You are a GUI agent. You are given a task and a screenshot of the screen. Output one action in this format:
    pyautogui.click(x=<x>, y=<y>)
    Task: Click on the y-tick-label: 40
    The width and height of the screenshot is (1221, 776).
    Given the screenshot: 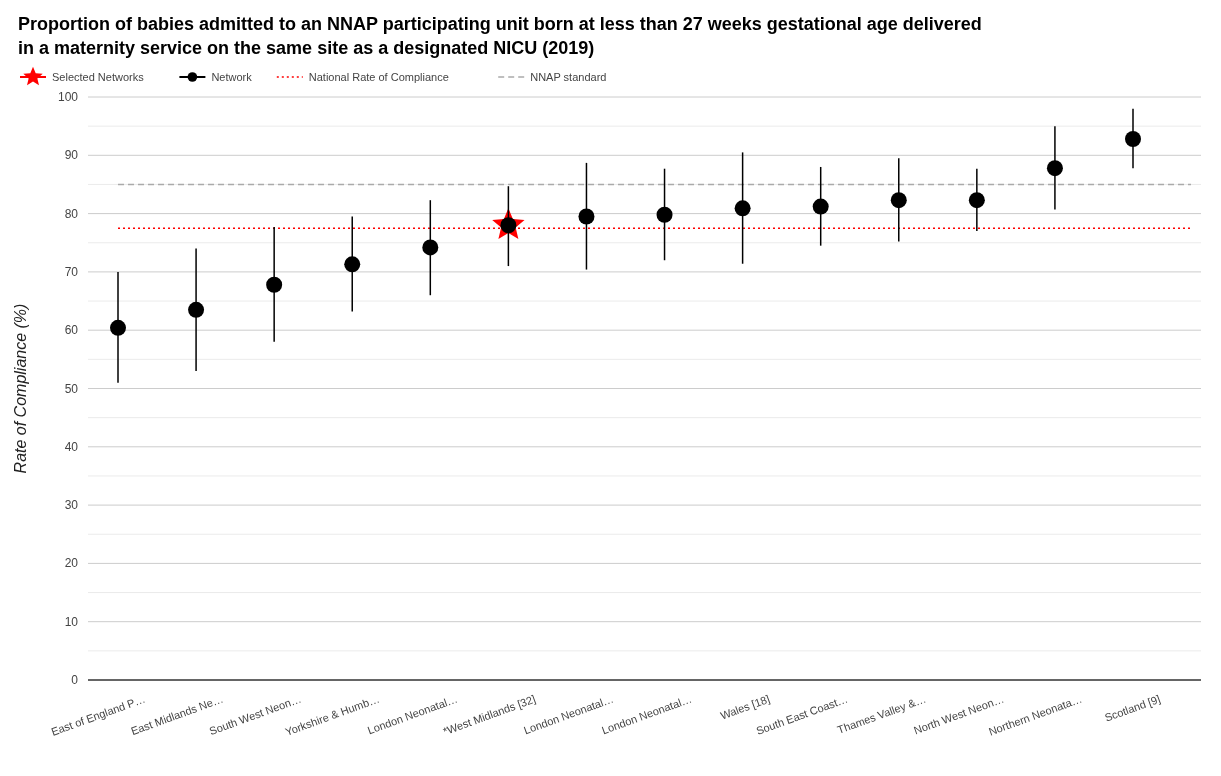 What is the action you would take?
    pyautogui.click(x=71, y=446)
    